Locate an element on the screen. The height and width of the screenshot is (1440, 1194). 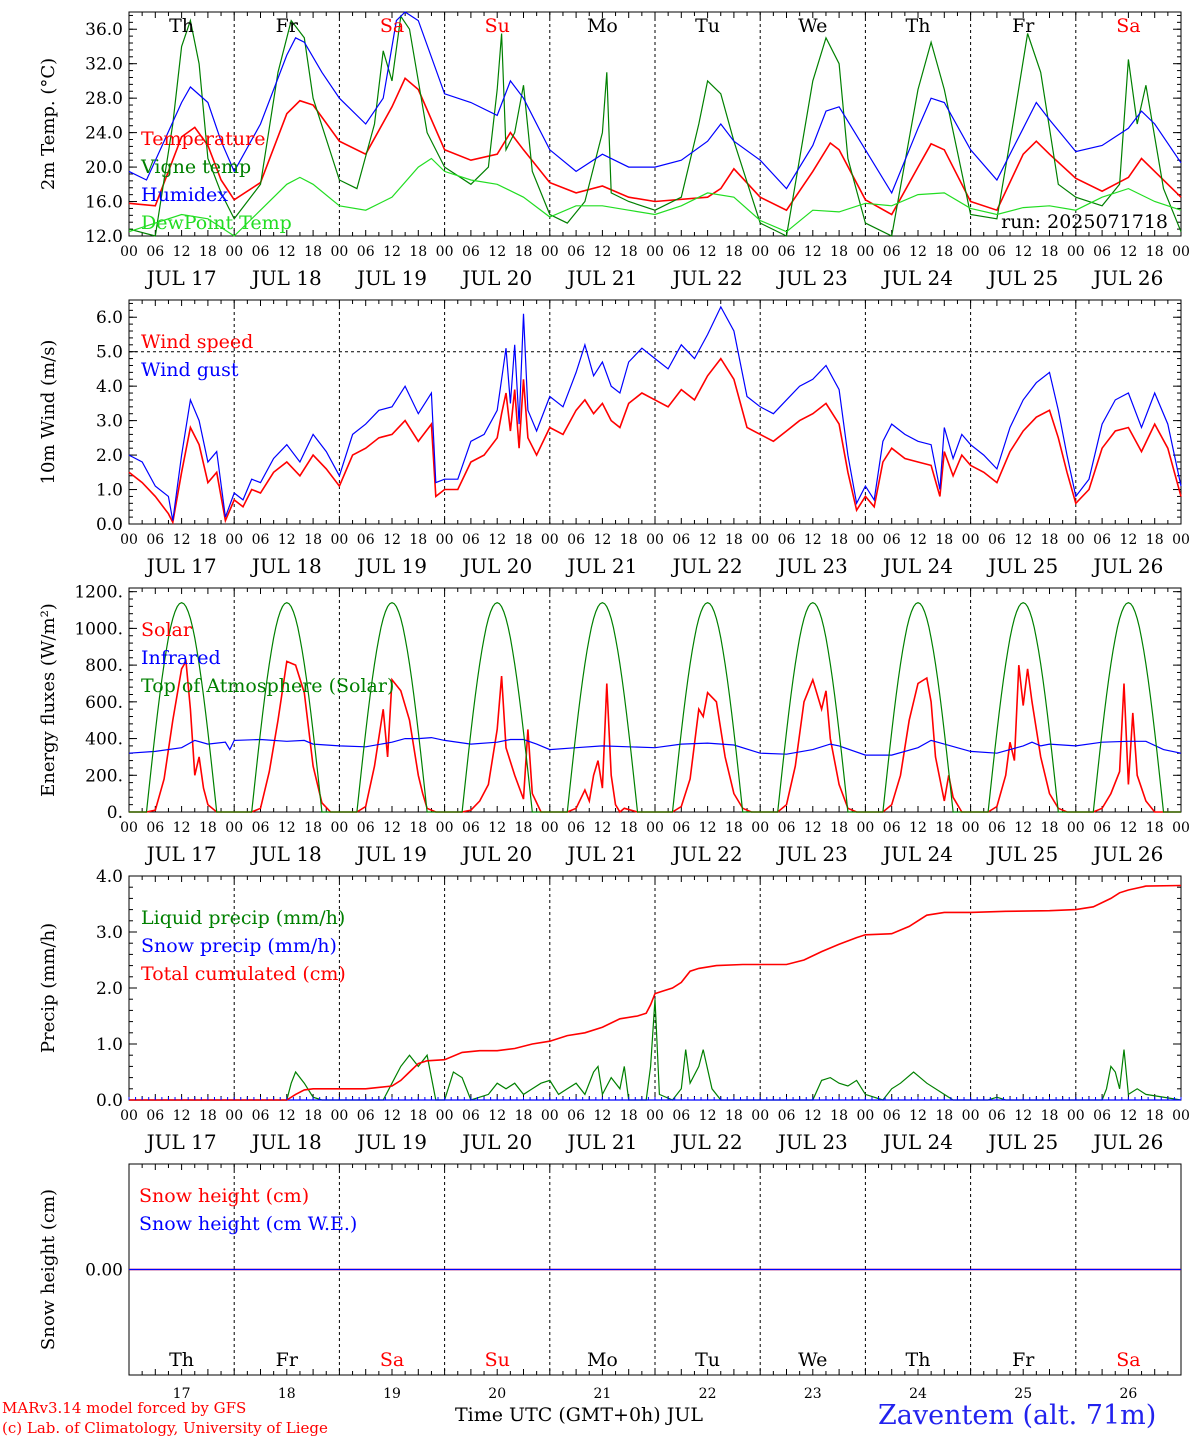
y-tick-label: 16.0 is located at coordinates (104, 203).